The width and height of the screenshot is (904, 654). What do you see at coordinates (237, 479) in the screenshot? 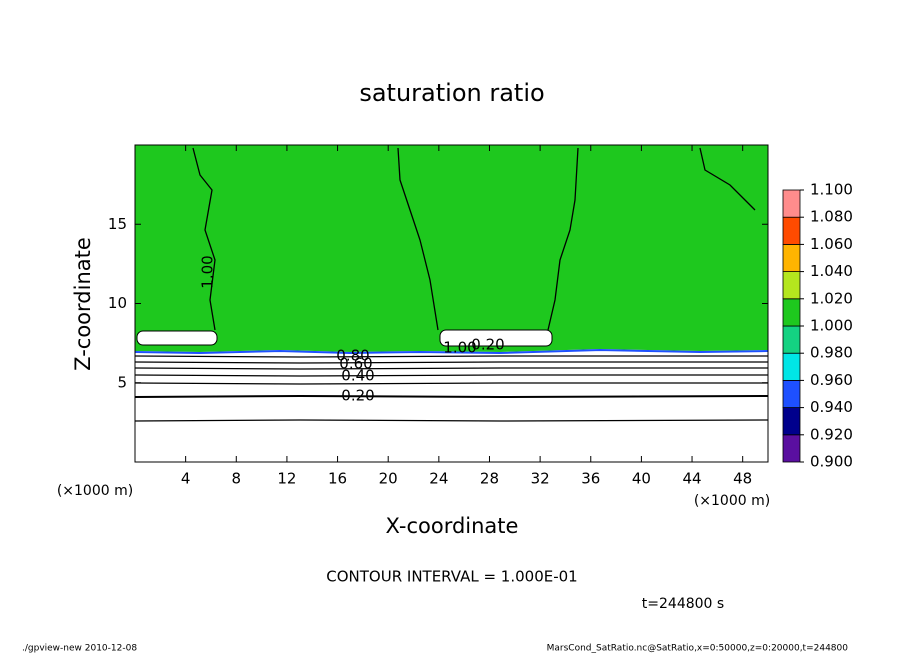
I see `x-tick-label: 8` at bounding box center [237, 479].